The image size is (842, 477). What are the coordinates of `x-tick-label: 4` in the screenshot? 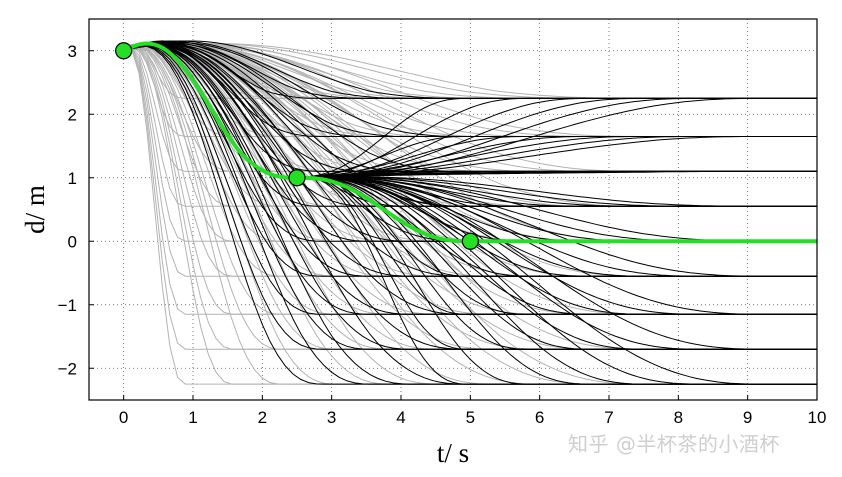 It's located at (400, 417).